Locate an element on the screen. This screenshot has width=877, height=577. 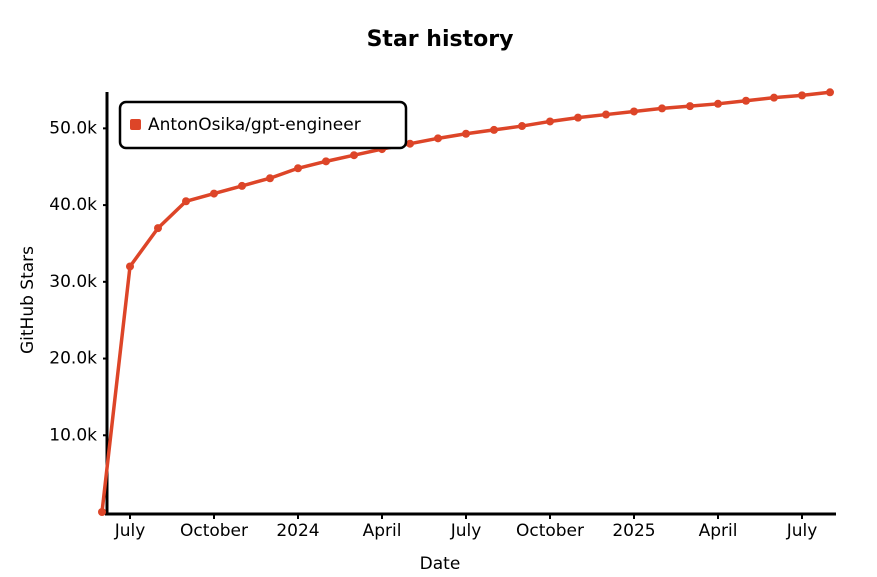
legend-swatch is located at coordinates (135, 124).